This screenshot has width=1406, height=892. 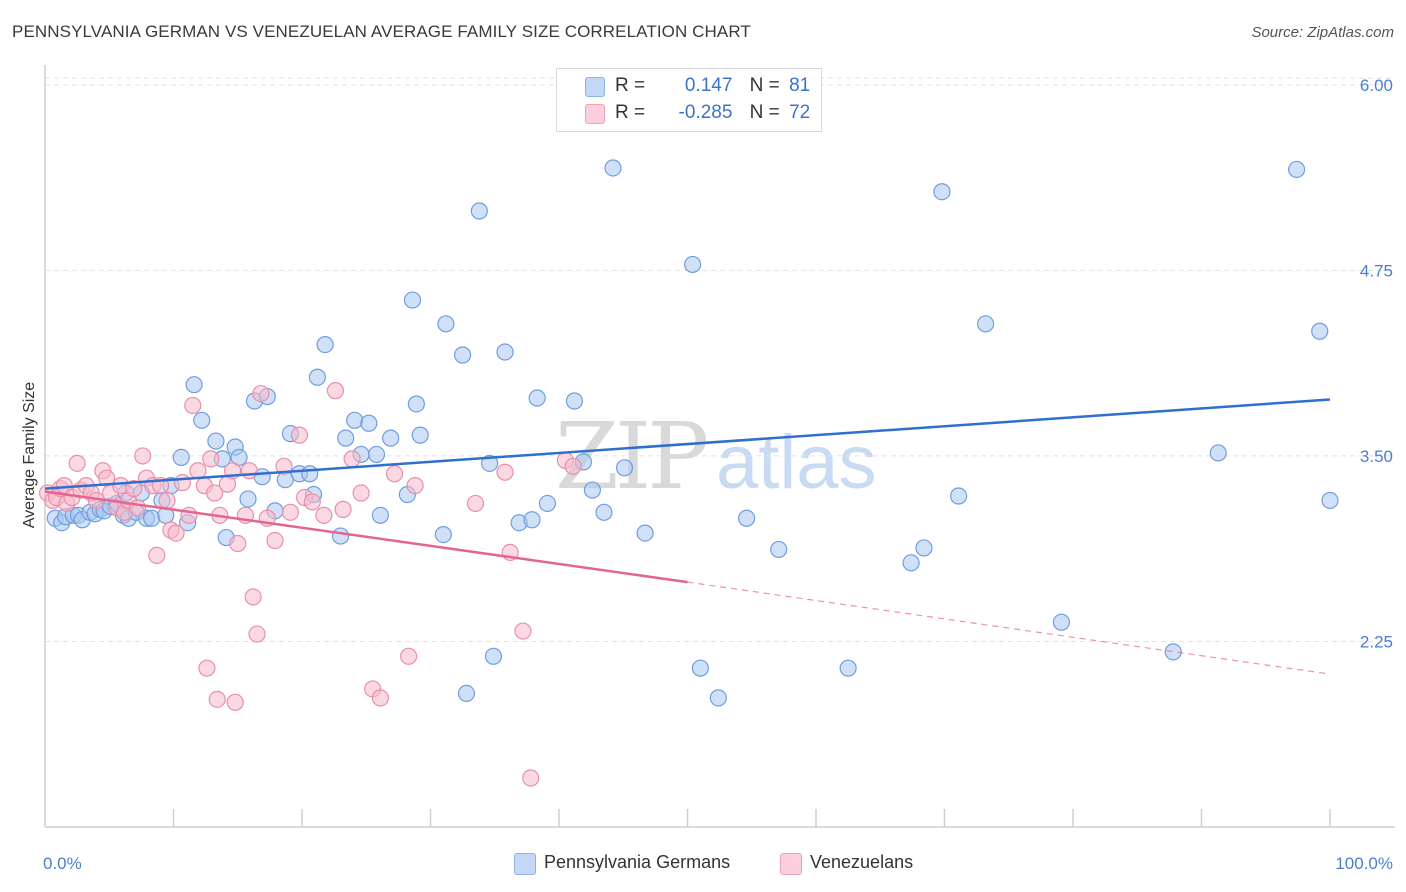 What do you see at coordinates (595, 87) in the screenshot?
I see `legend-swatch-pennsylvania-germans` at bounding box center [595, 87].